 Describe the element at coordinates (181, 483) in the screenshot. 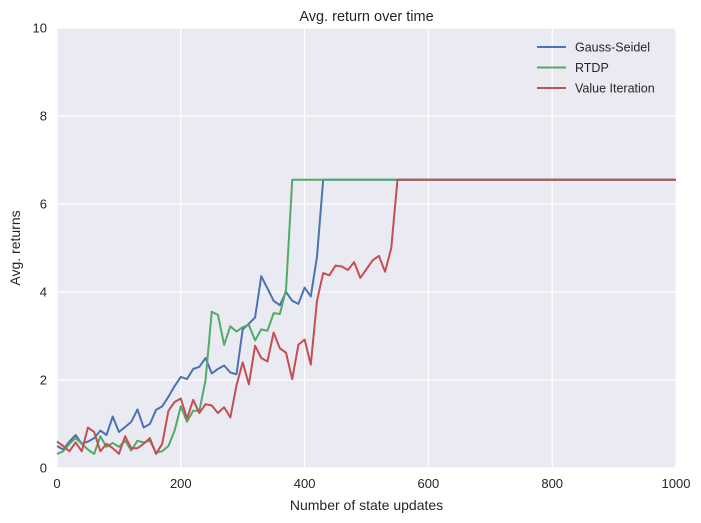

I see `x-tick-label: 200` at that location.